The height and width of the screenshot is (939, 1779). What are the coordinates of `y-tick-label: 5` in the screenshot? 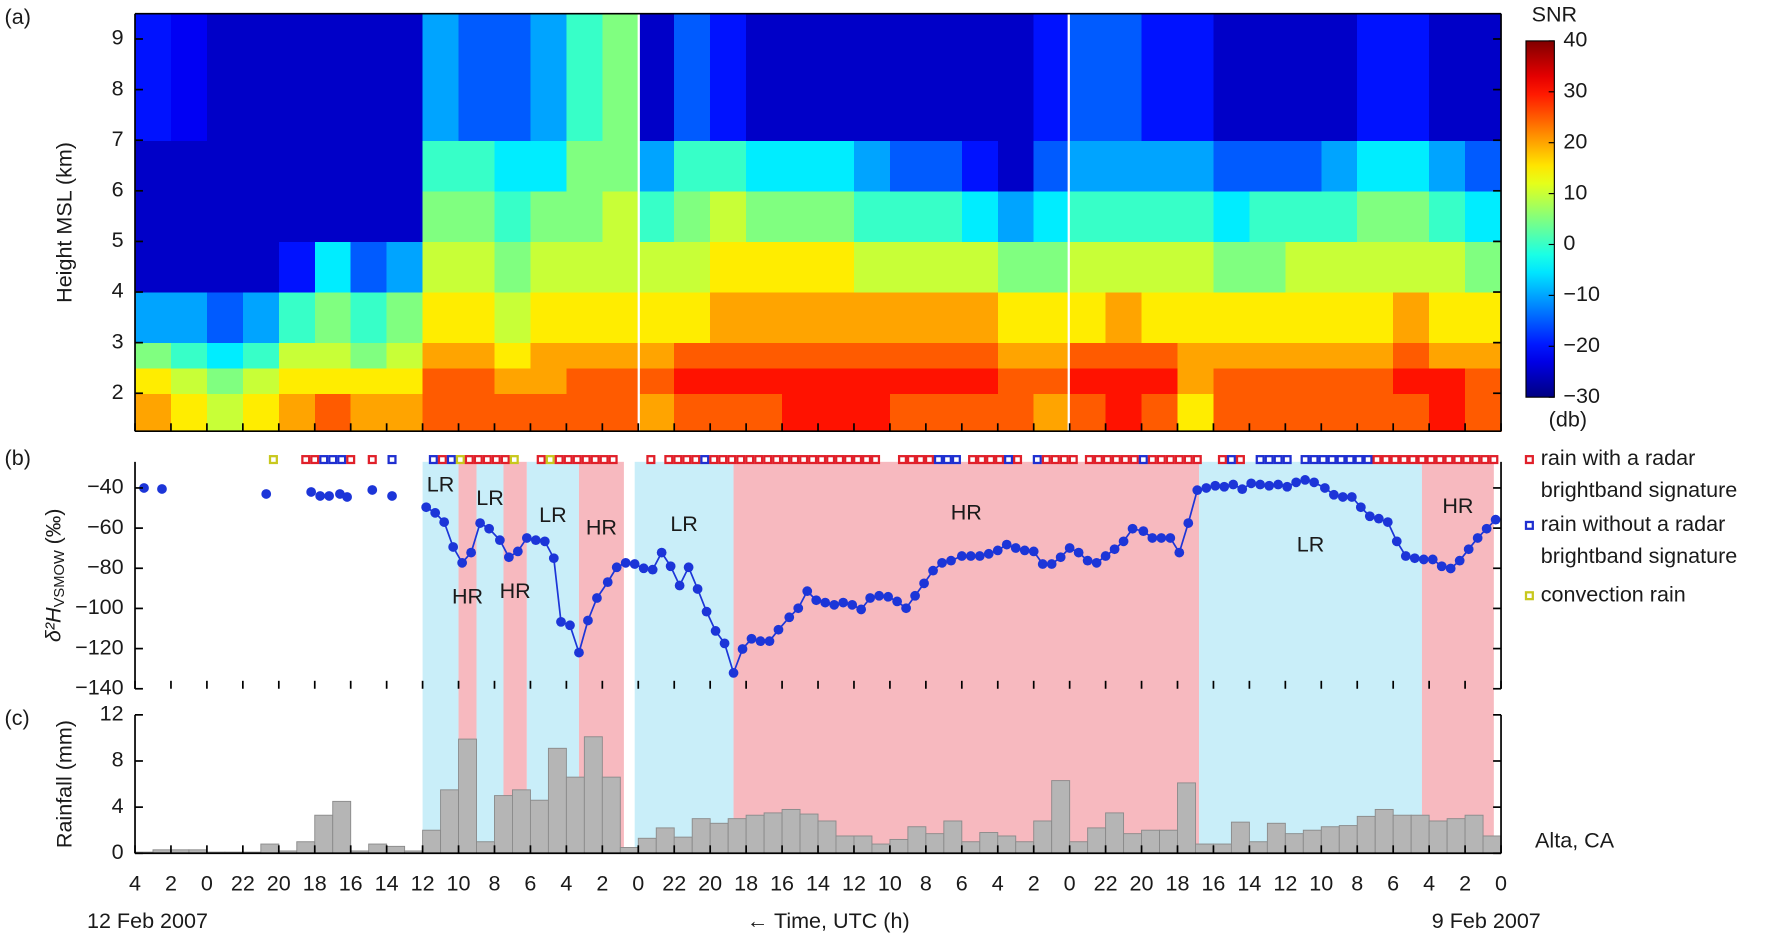 It's located at (118, 239).